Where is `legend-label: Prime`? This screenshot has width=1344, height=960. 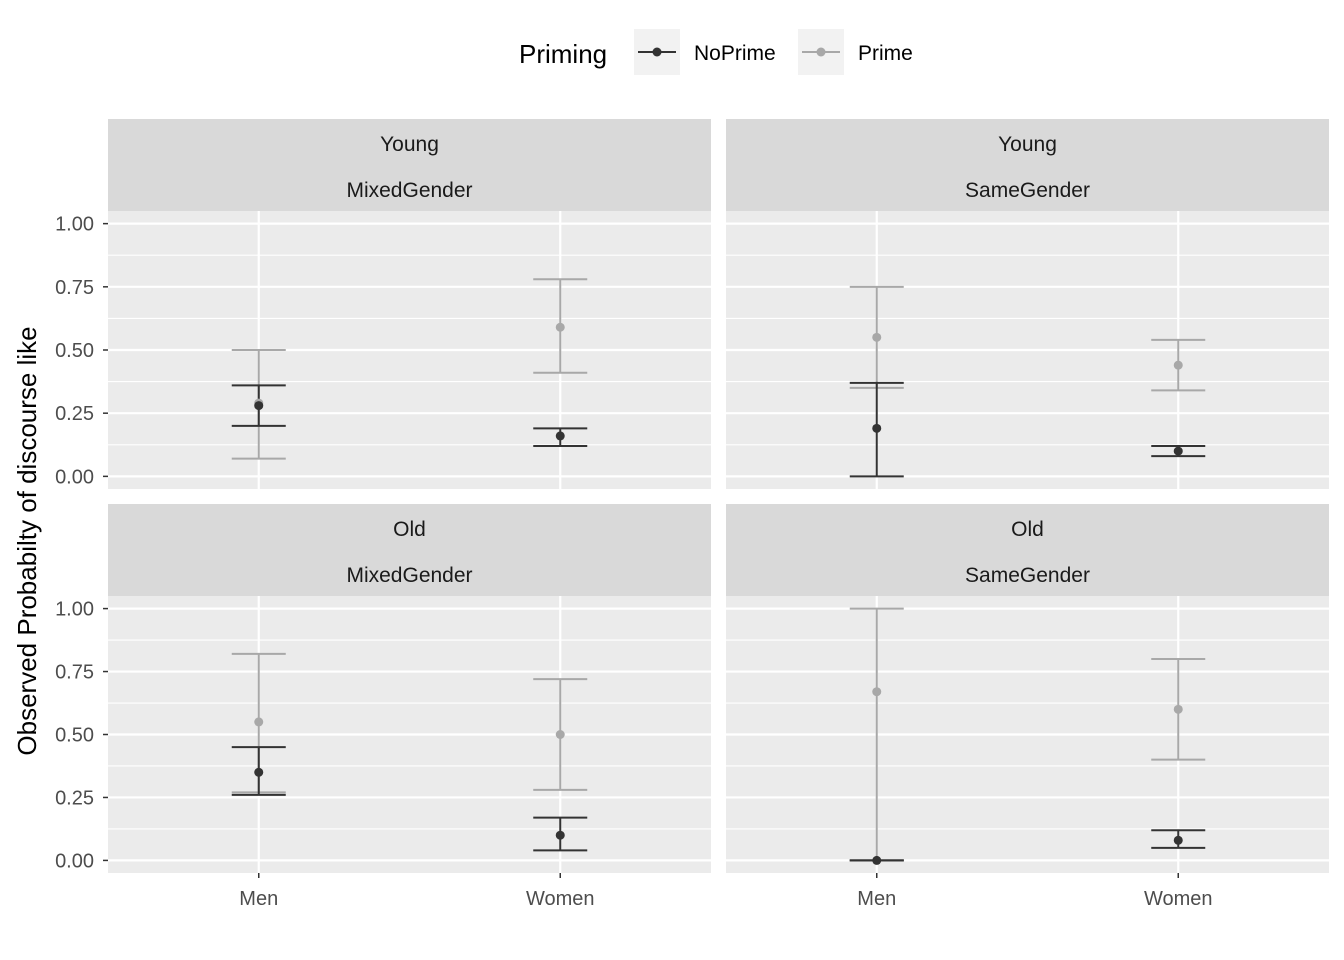 legend-label: Prime is located at coordinates (885, 53).